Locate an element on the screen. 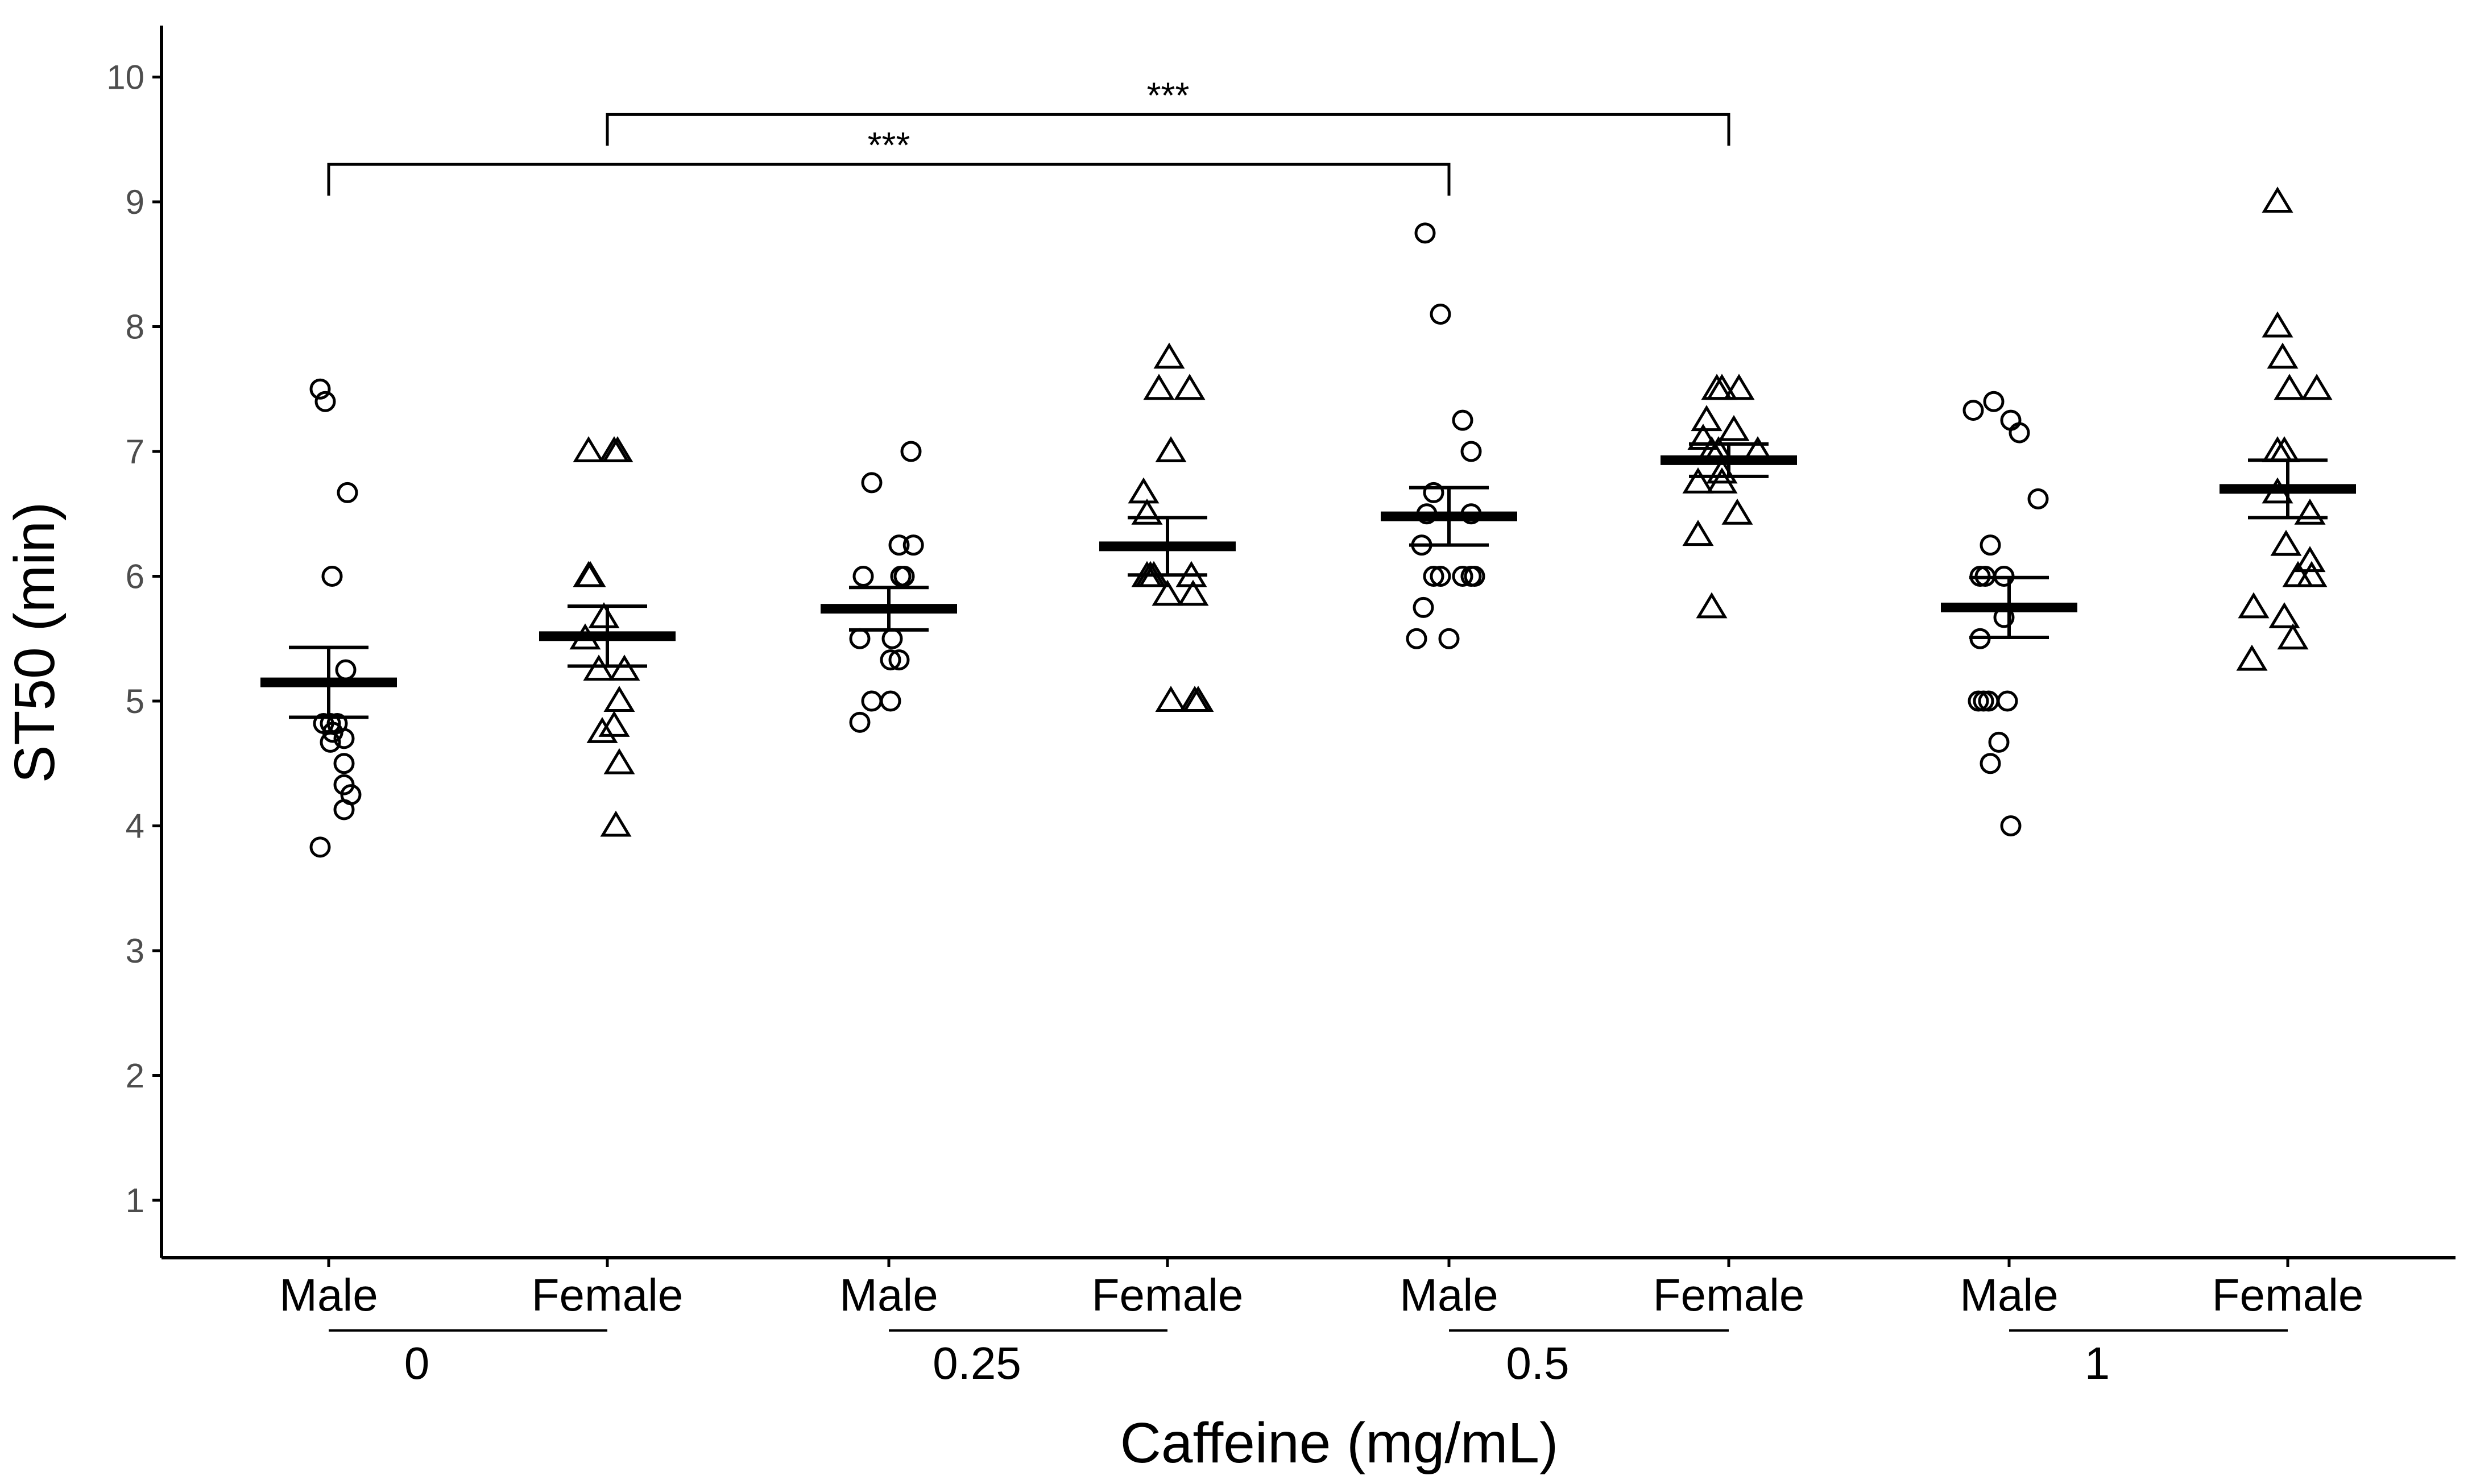  y-tick-label: 7 is located at coordinates (135, 452).